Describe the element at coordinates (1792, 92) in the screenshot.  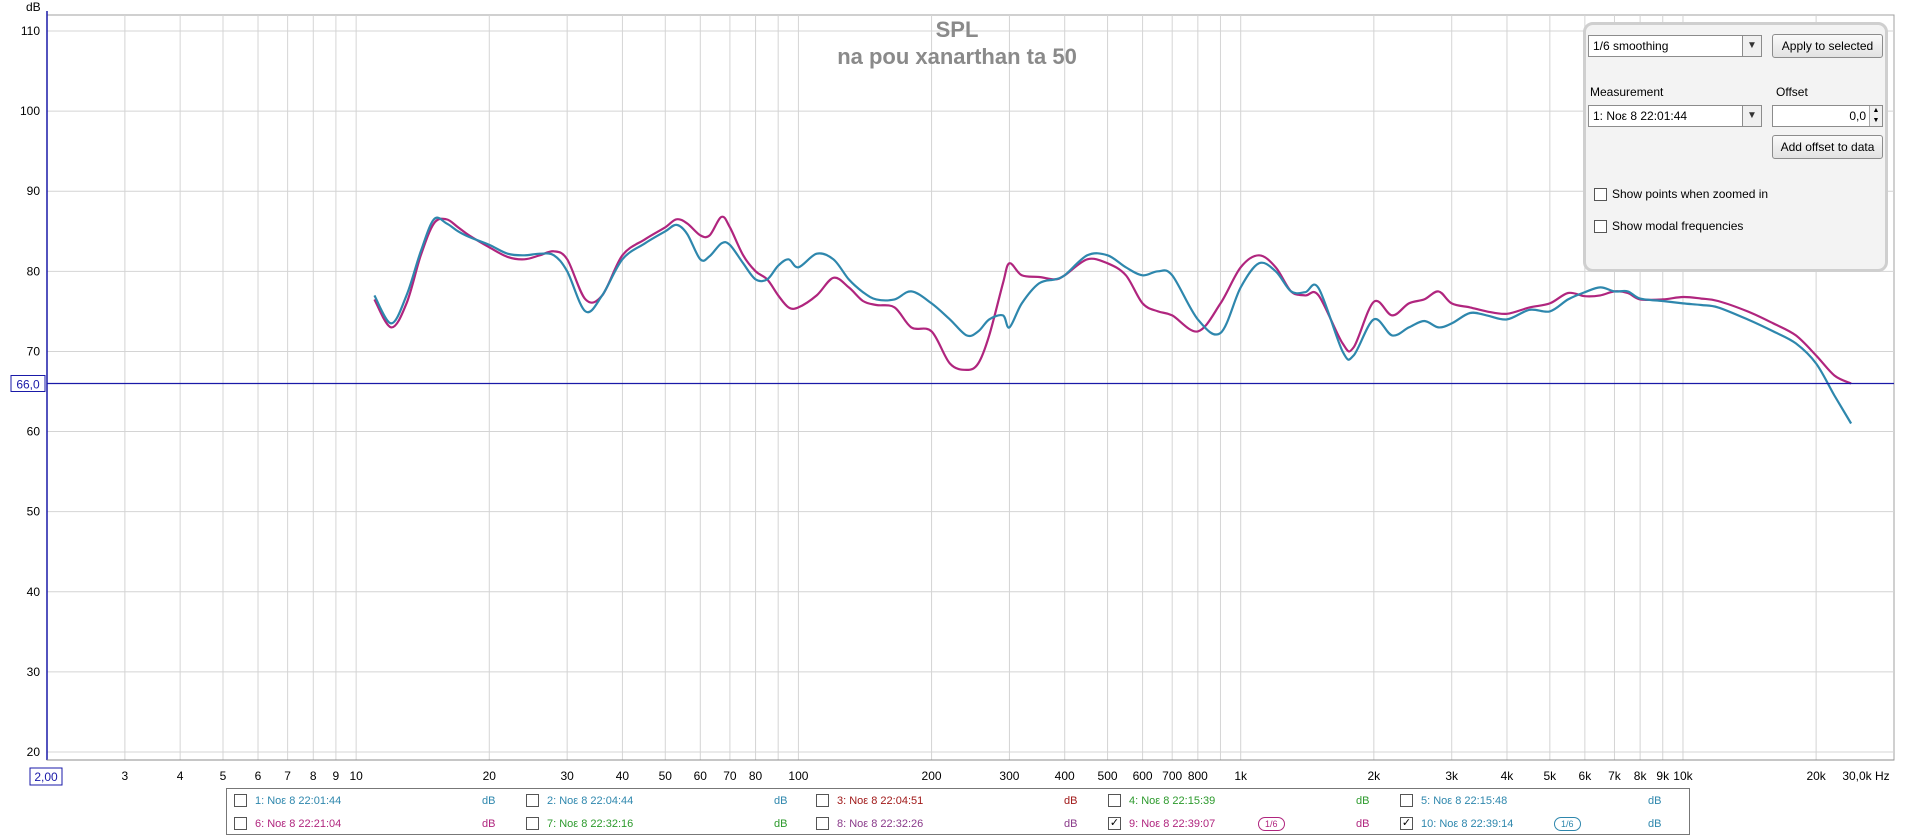
I see `offset-label: Offset` at that location.